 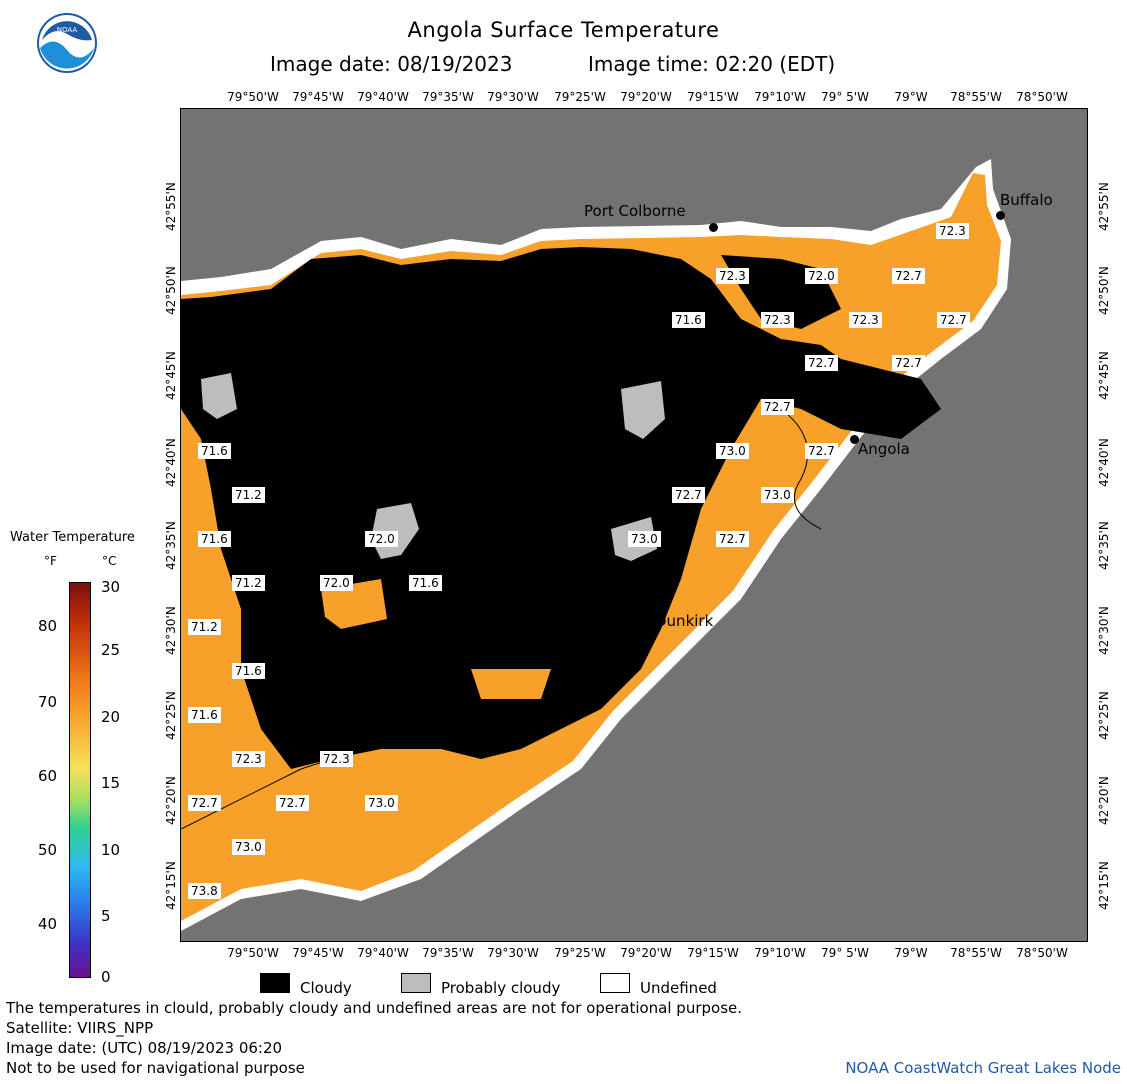 What do you see at coordinates (144, 1048) in the screenshot?
I see `utc-date: Image date: (UTC) 08/19/2023 06:20` at bounding box center [144, 1048].